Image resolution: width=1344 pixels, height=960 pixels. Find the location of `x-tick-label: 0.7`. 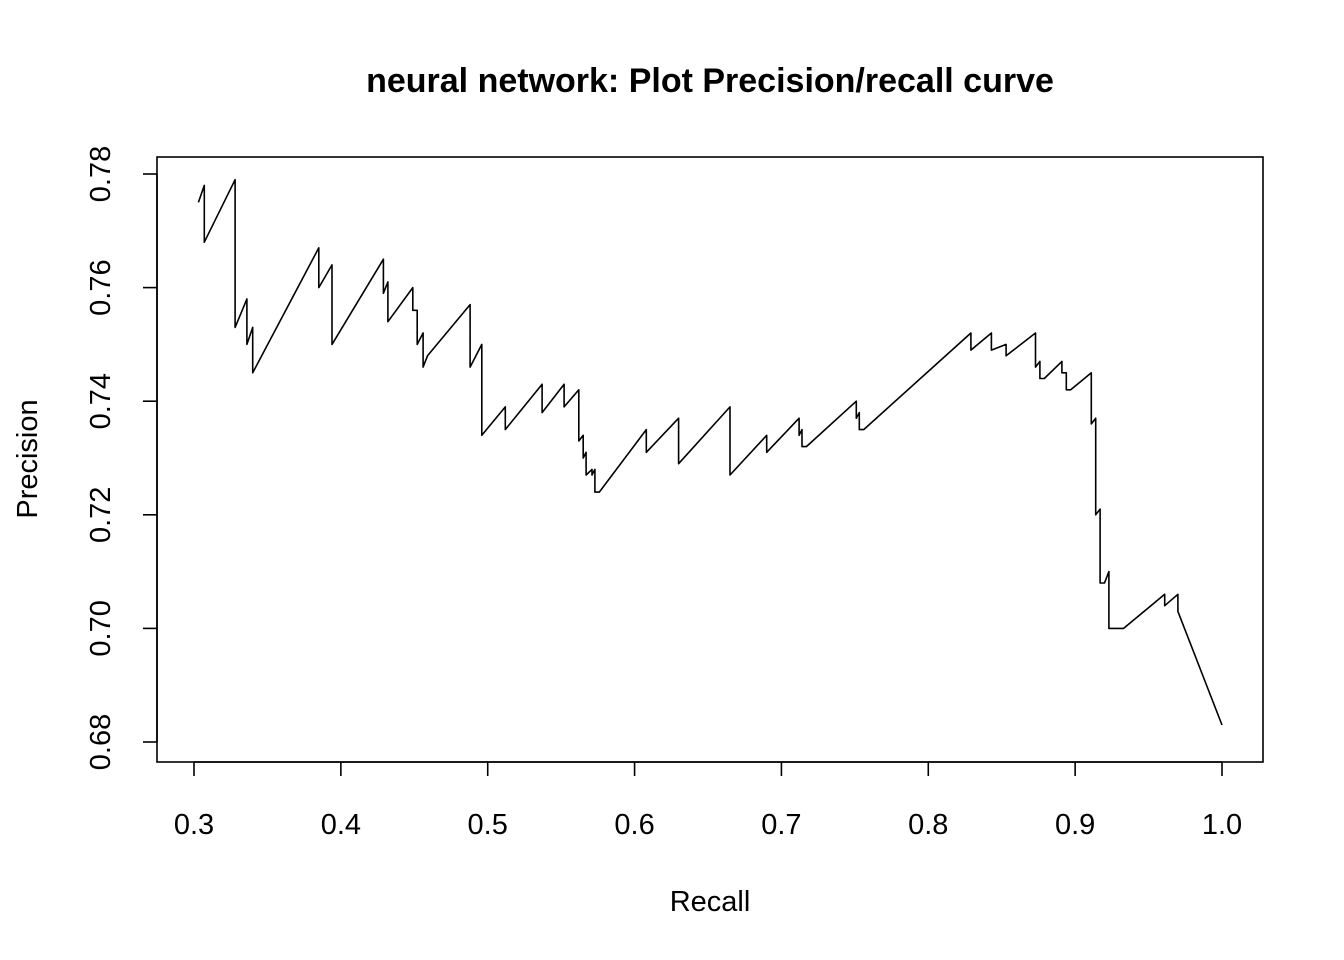

x-tick-label: 0.7 is located at coordinates (781, 825).